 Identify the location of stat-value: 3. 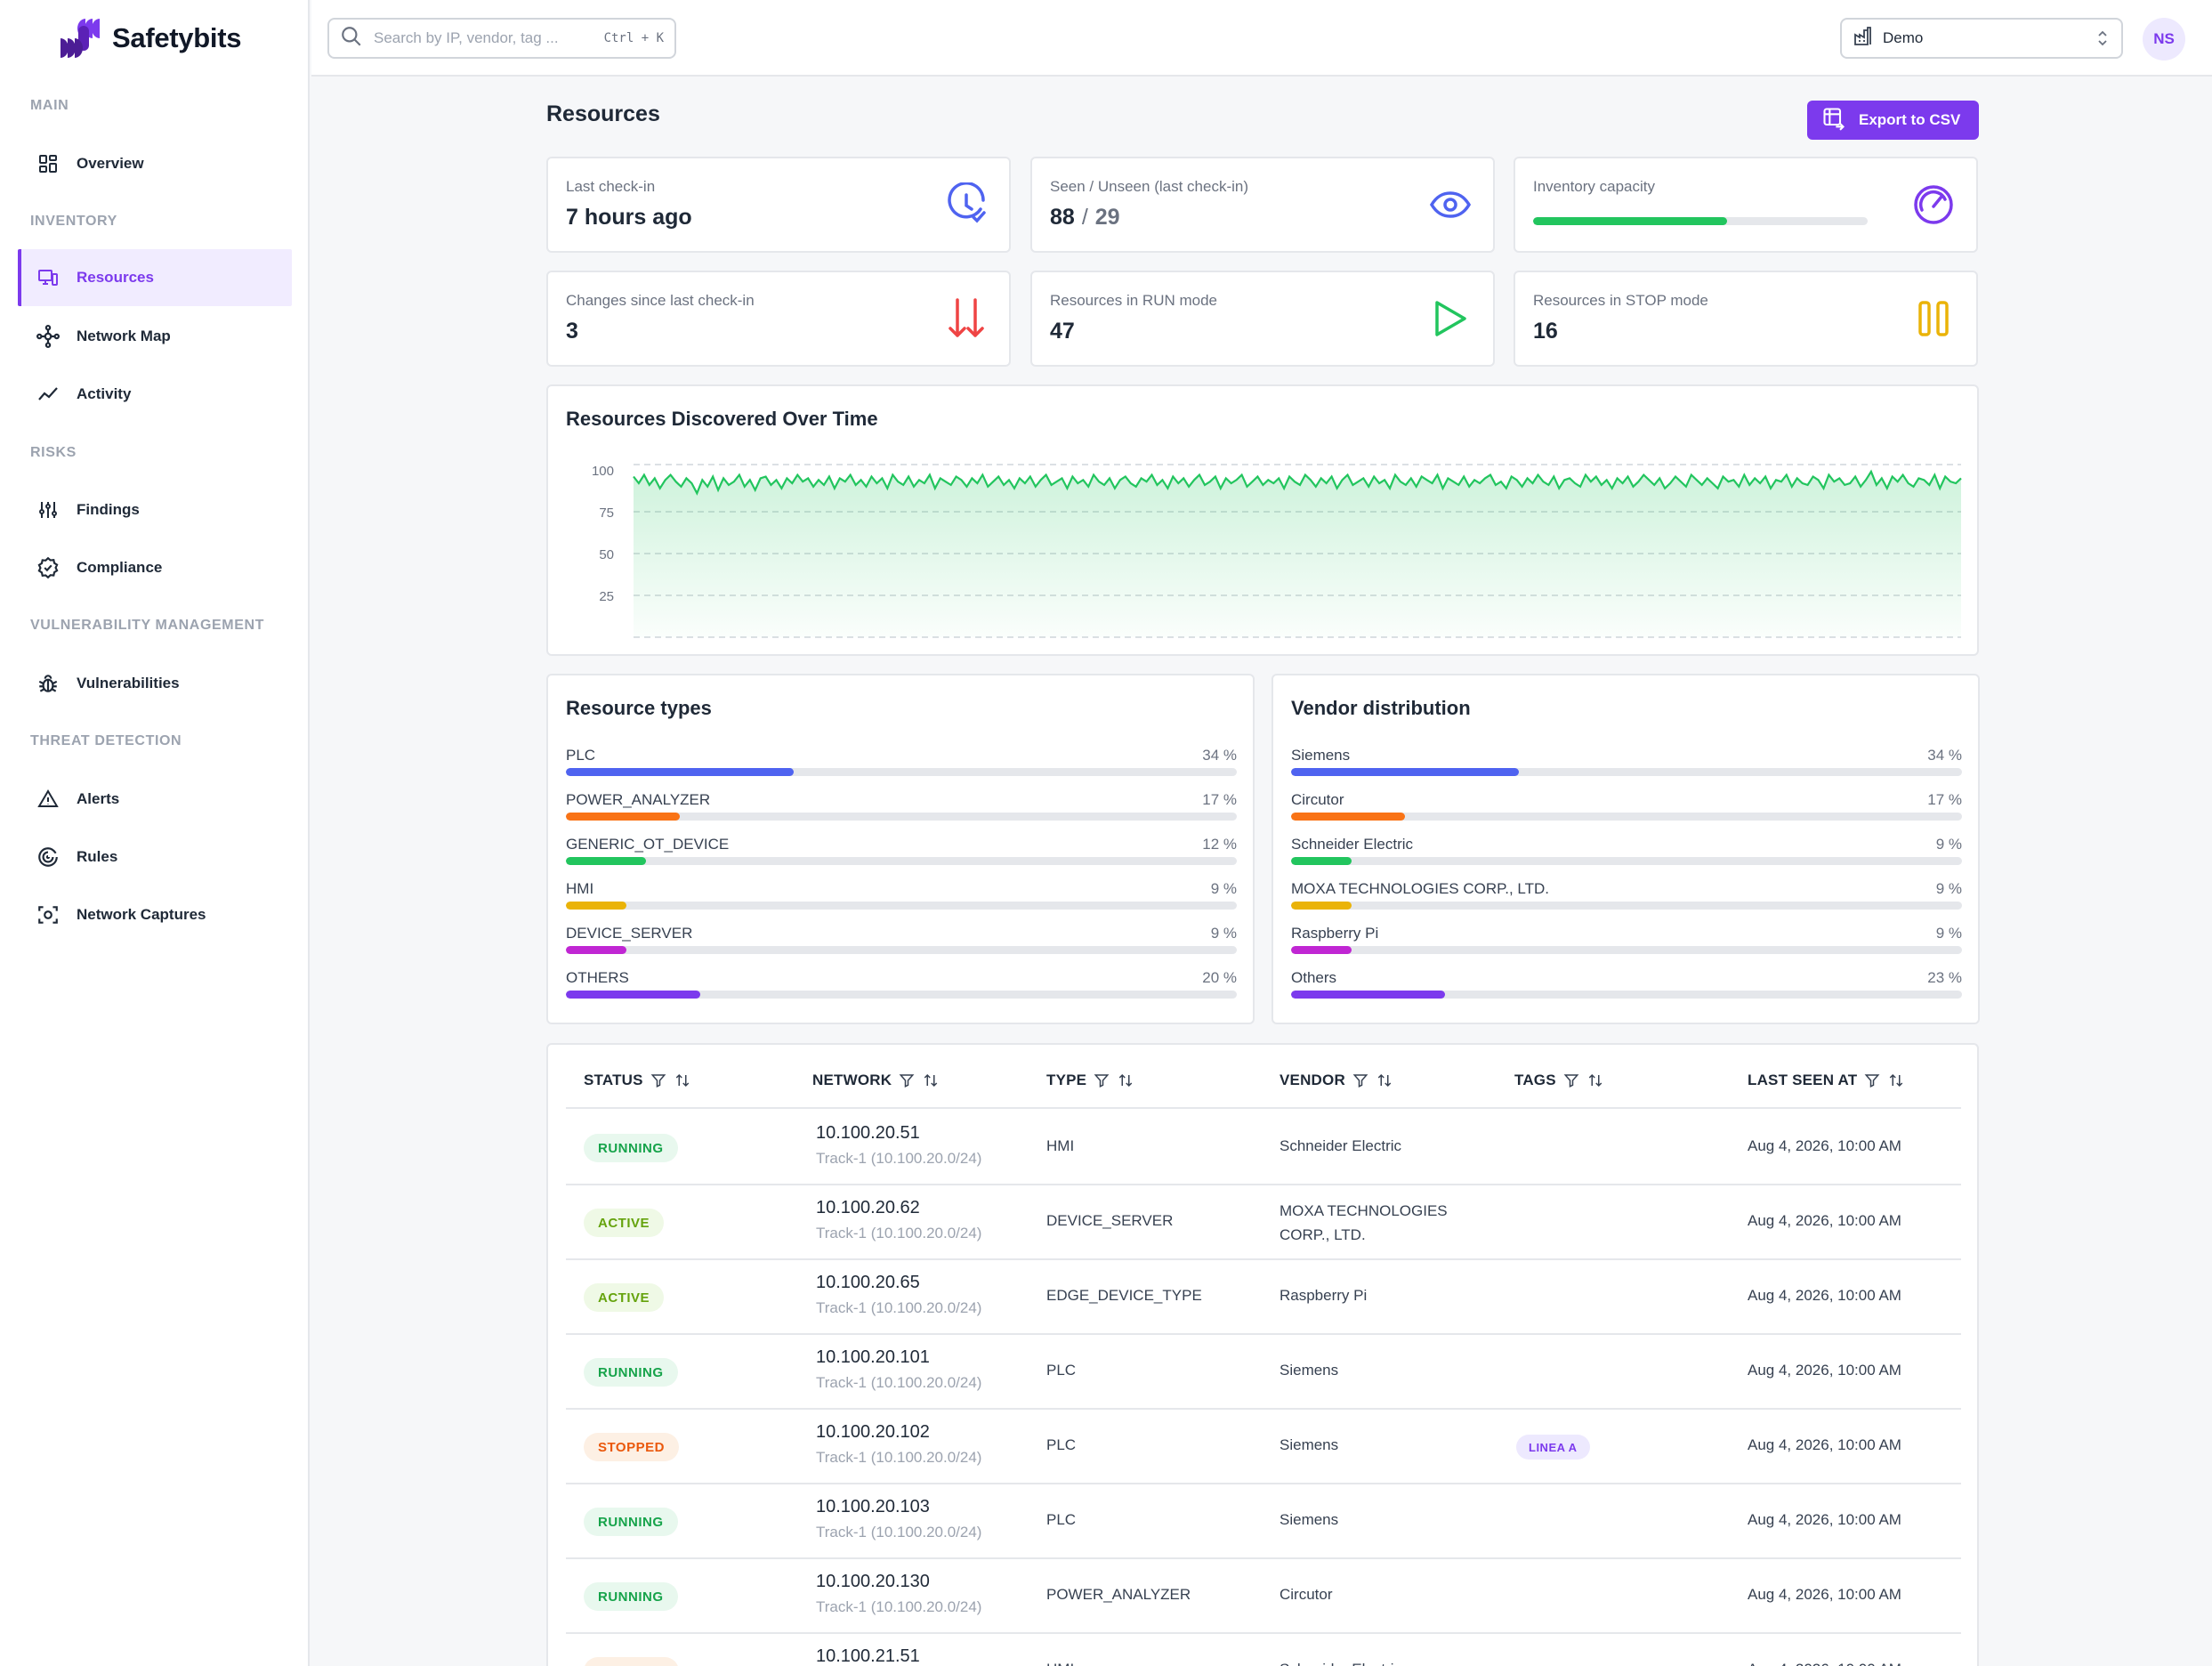
(572, 331).